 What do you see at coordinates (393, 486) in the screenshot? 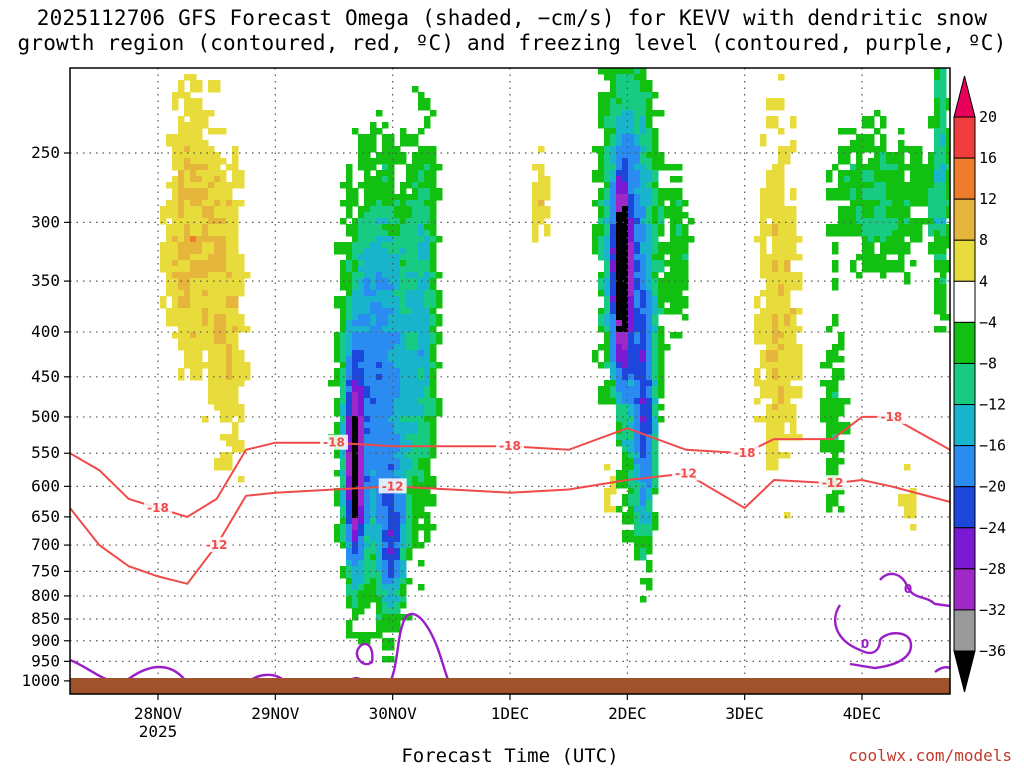
I see `contour-label: -12` at bounding box center [393, 486].